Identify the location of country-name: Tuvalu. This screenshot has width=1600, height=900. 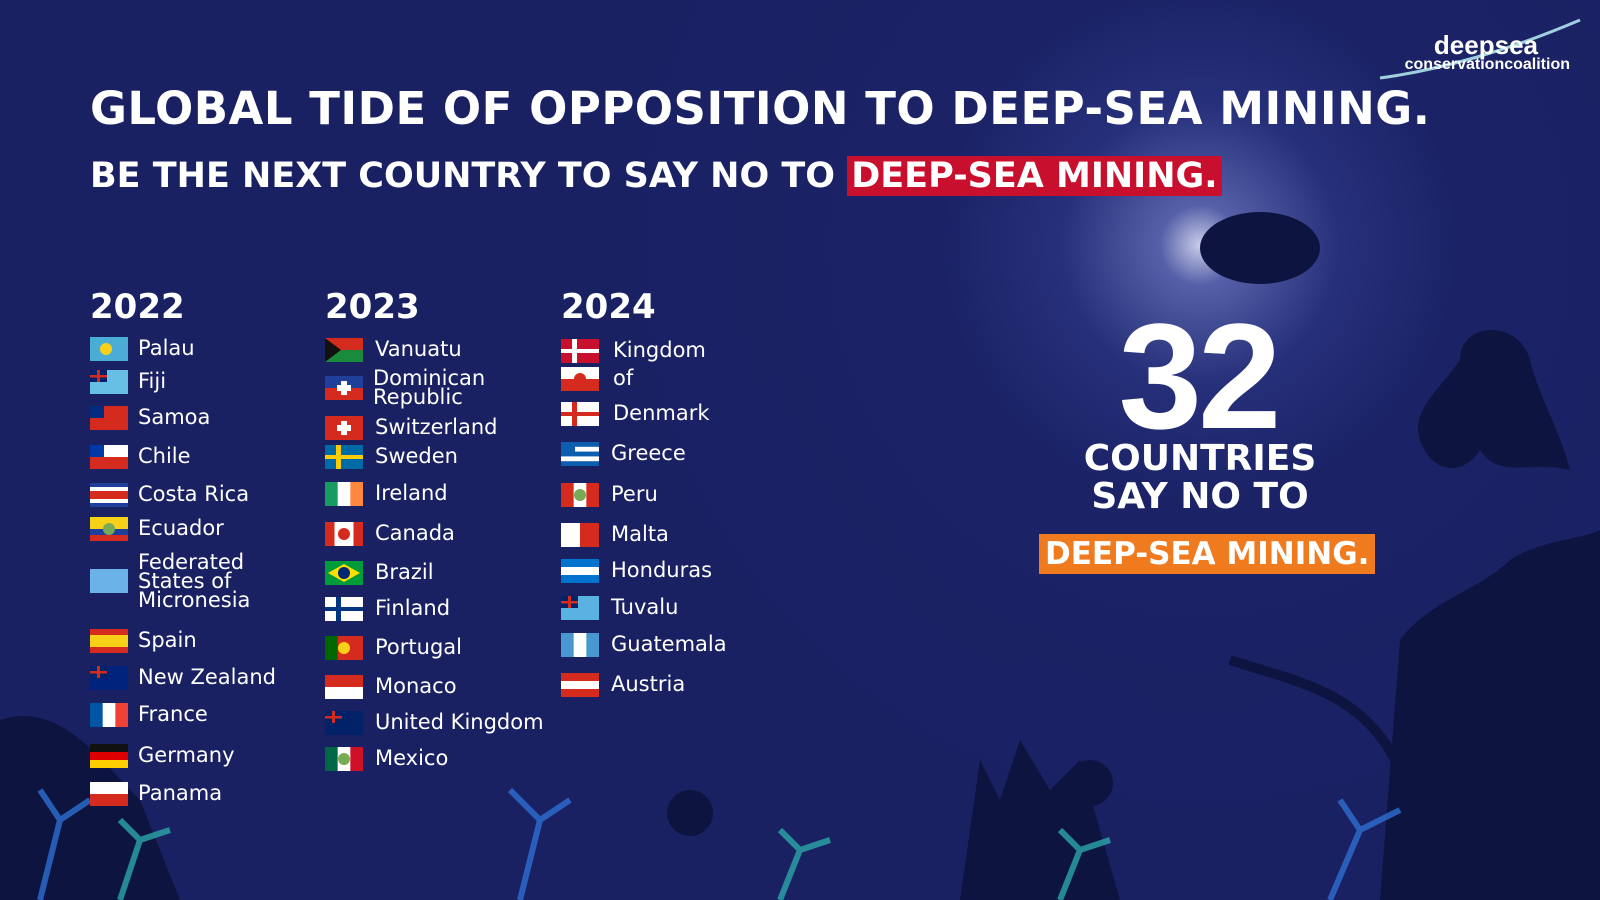
(645, 607).